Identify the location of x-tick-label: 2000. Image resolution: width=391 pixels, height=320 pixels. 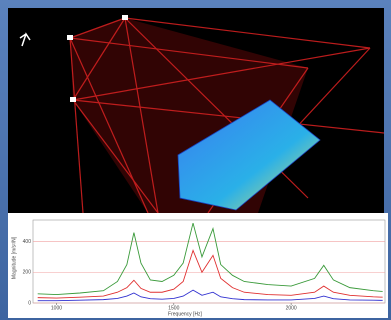
(291, 308).